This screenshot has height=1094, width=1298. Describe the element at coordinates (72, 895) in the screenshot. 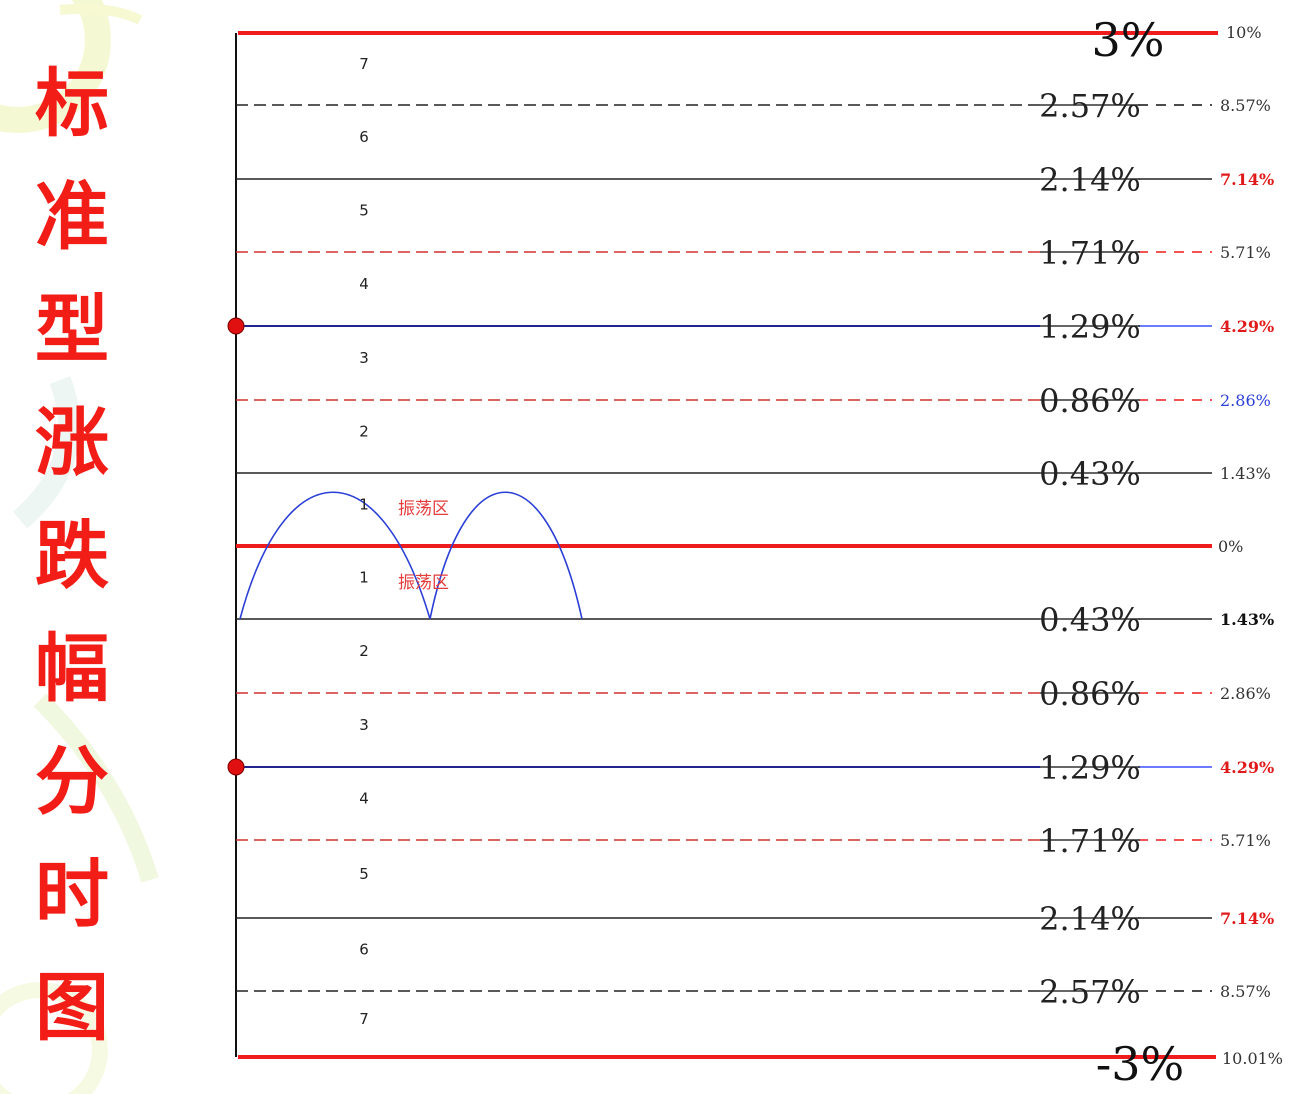

I see `title-char: 时` at that location.